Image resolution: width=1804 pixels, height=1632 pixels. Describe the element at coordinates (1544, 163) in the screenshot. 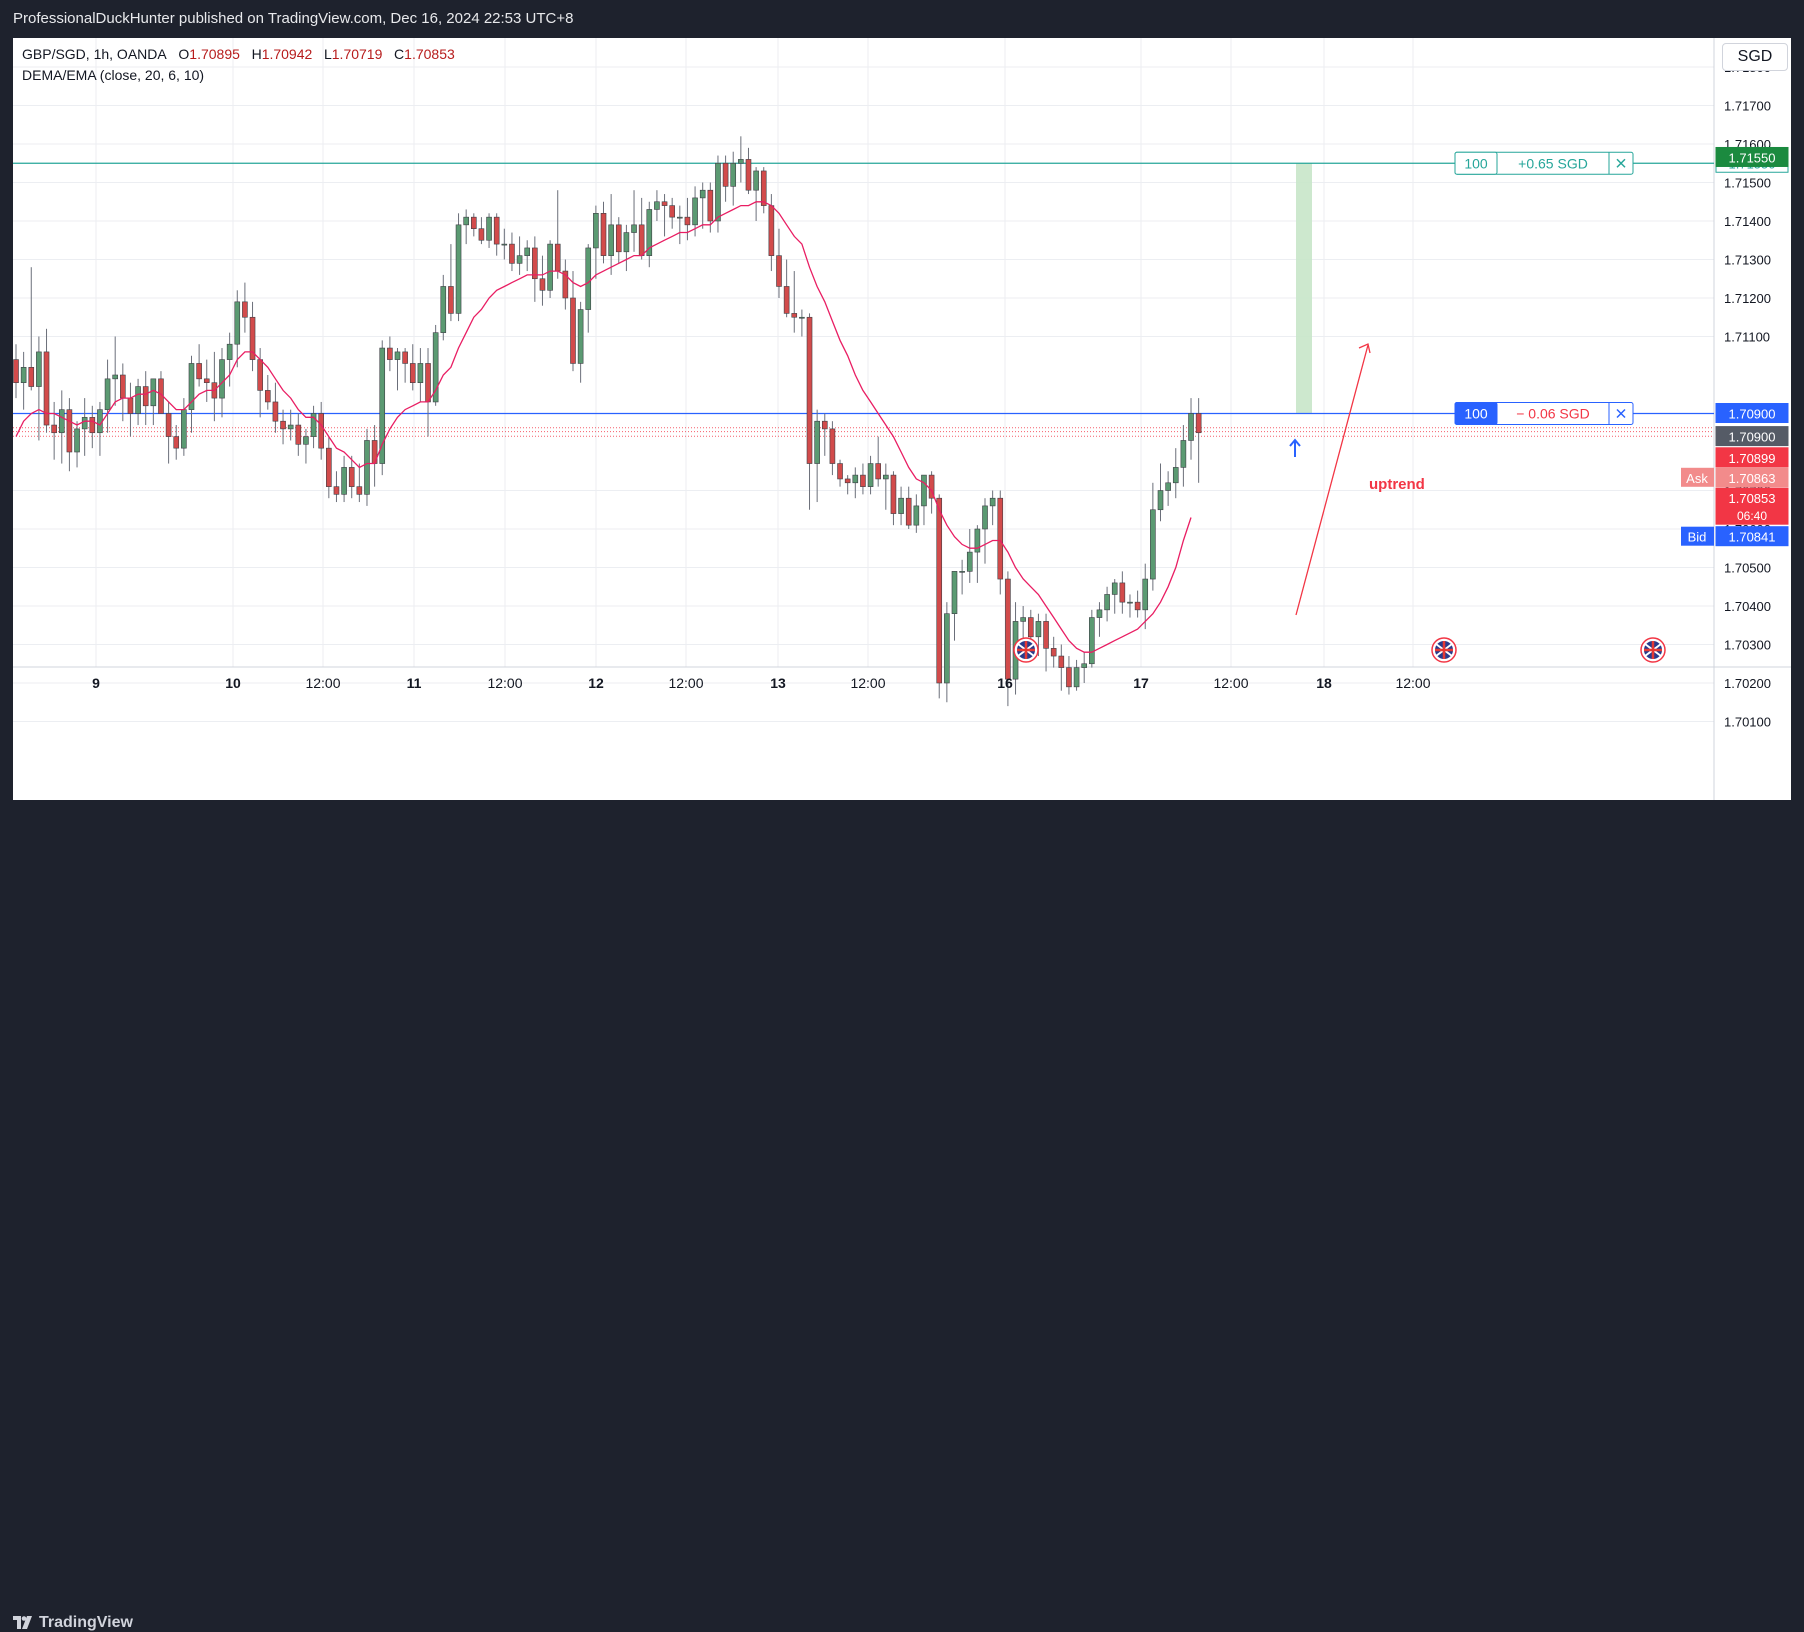

I see `take-profit-order: 100 +0.65 SGD` at that location.